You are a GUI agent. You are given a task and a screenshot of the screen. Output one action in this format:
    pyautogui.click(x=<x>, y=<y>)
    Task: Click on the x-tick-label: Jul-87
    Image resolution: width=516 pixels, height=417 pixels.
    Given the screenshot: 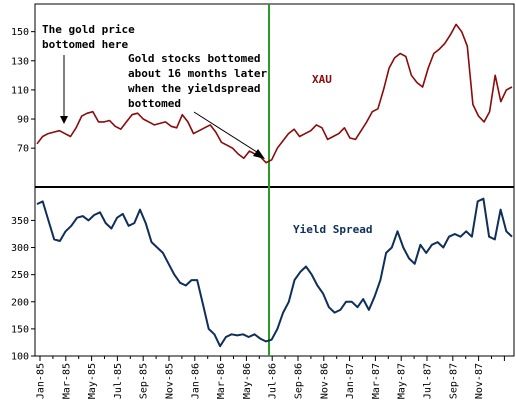 What is the action you would take?
    pyautogui.click(x=428, y=381)
    